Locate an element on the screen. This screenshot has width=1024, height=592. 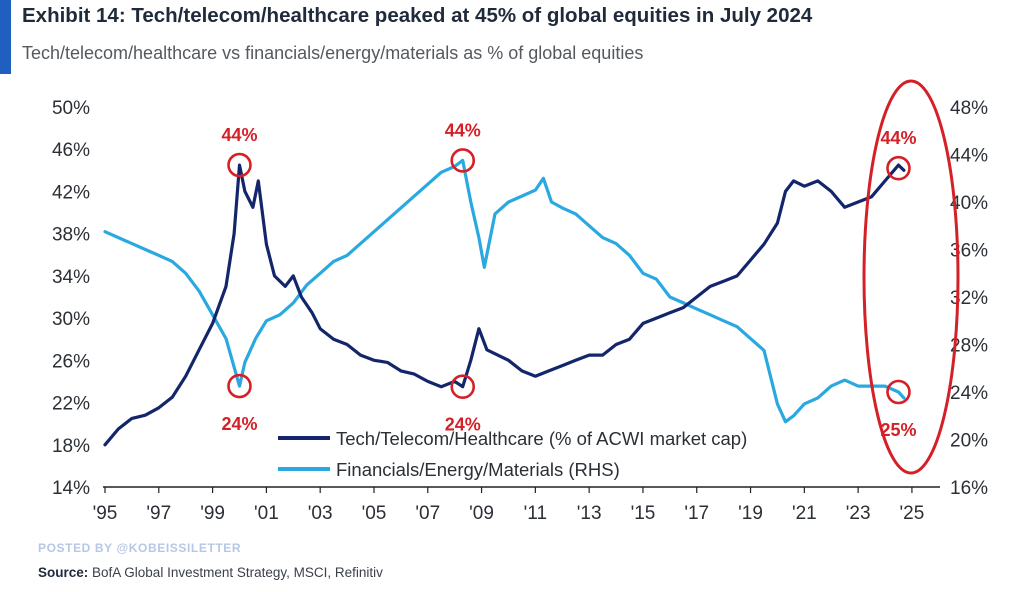
x-tick-label: '99 is located at coordinates (212, 513).